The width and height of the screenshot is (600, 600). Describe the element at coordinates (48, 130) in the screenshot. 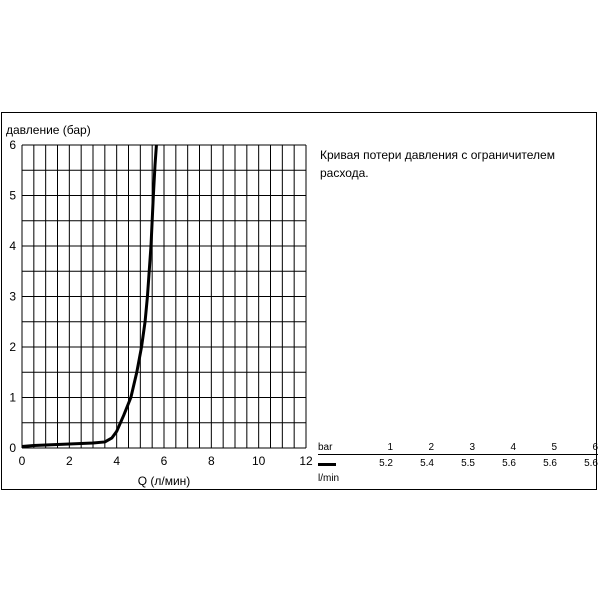

I see `y-axis-label: давление (бар)` at that location.